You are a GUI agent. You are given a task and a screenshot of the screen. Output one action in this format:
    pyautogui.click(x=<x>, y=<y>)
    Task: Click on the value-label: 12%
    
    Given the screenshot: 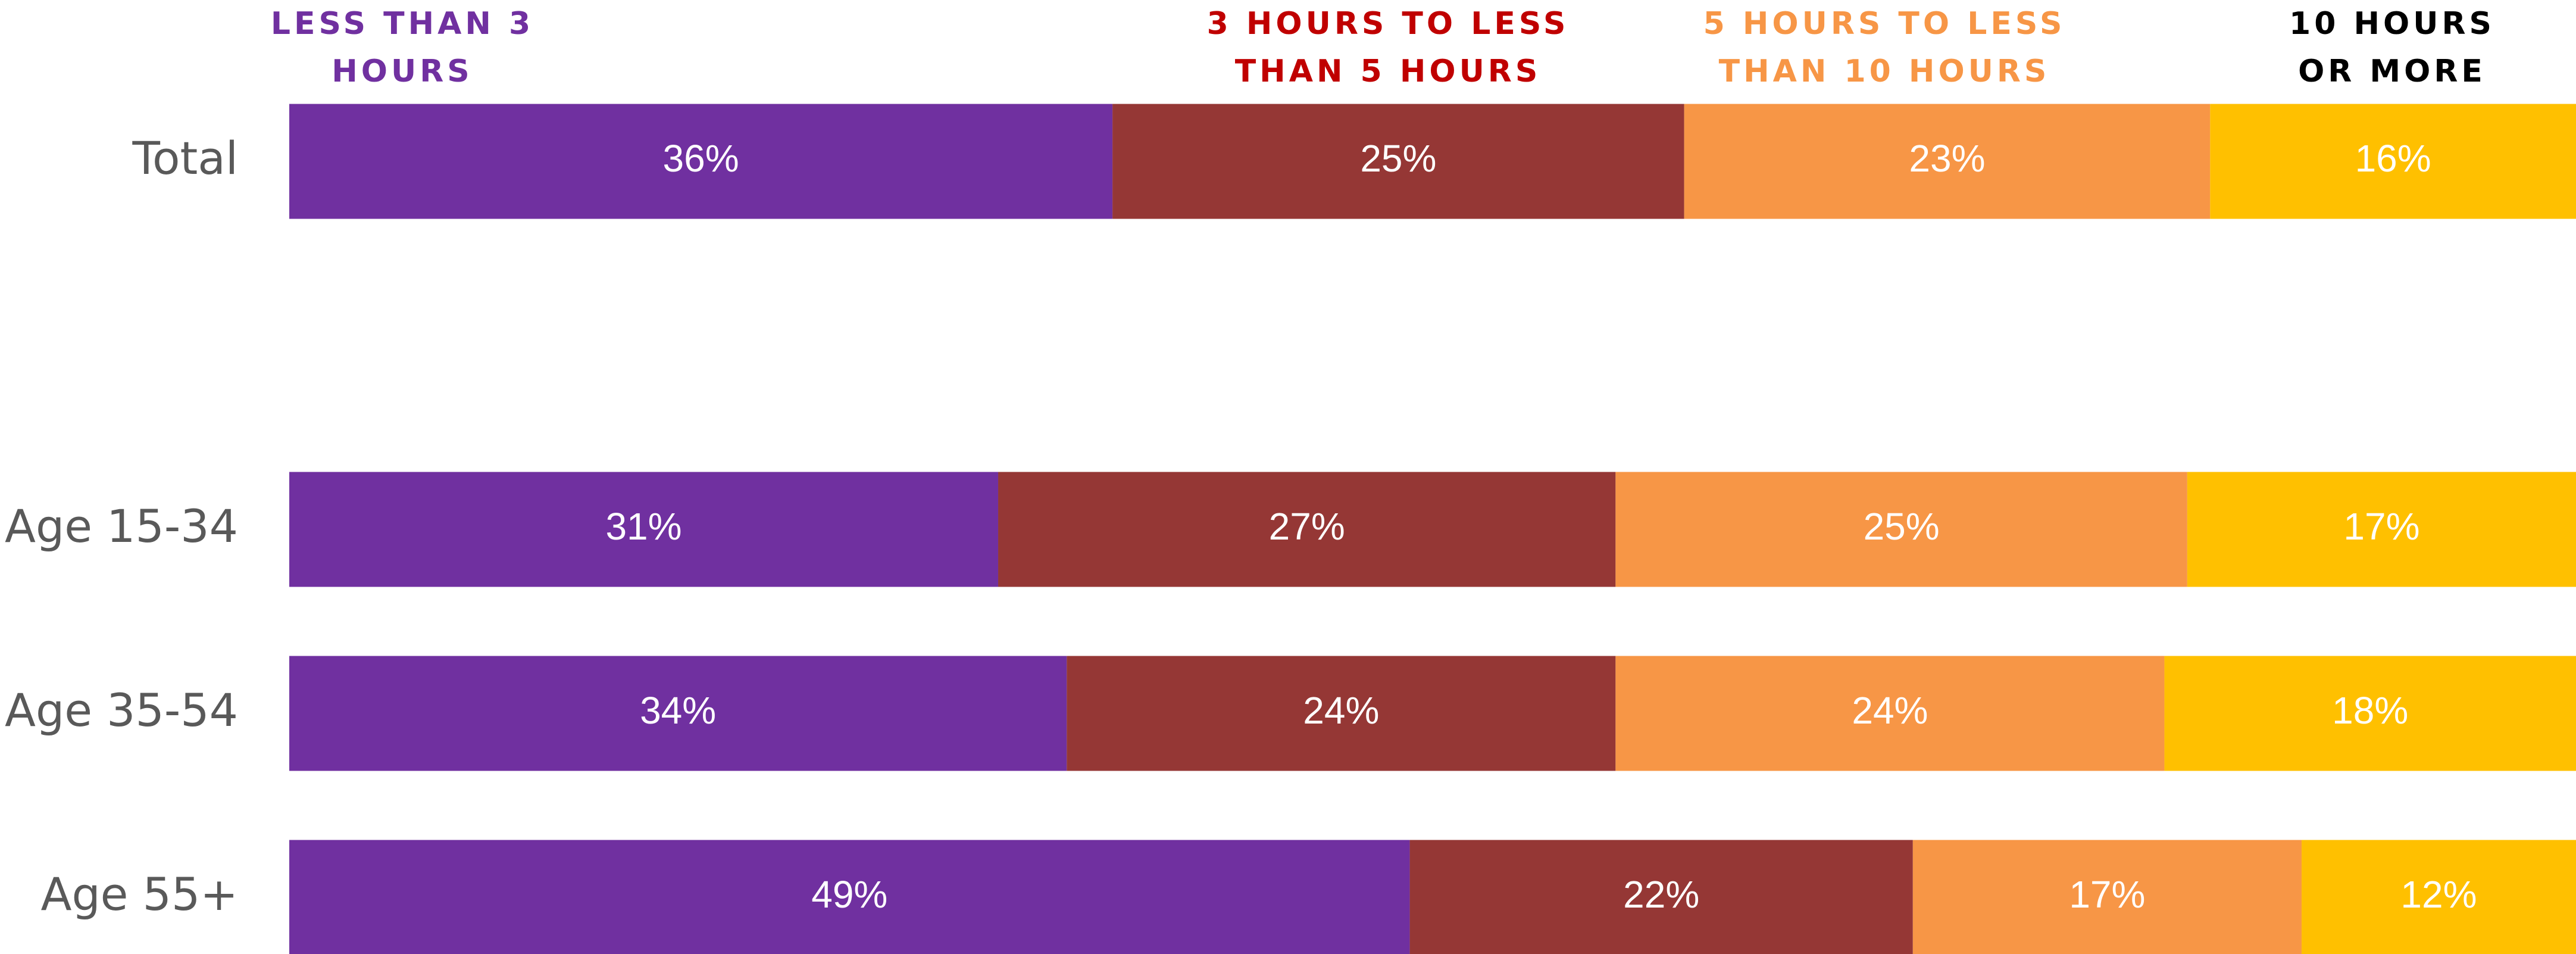 What is the action you would take?
    pyautogui.click(x=2438, y=895)
    